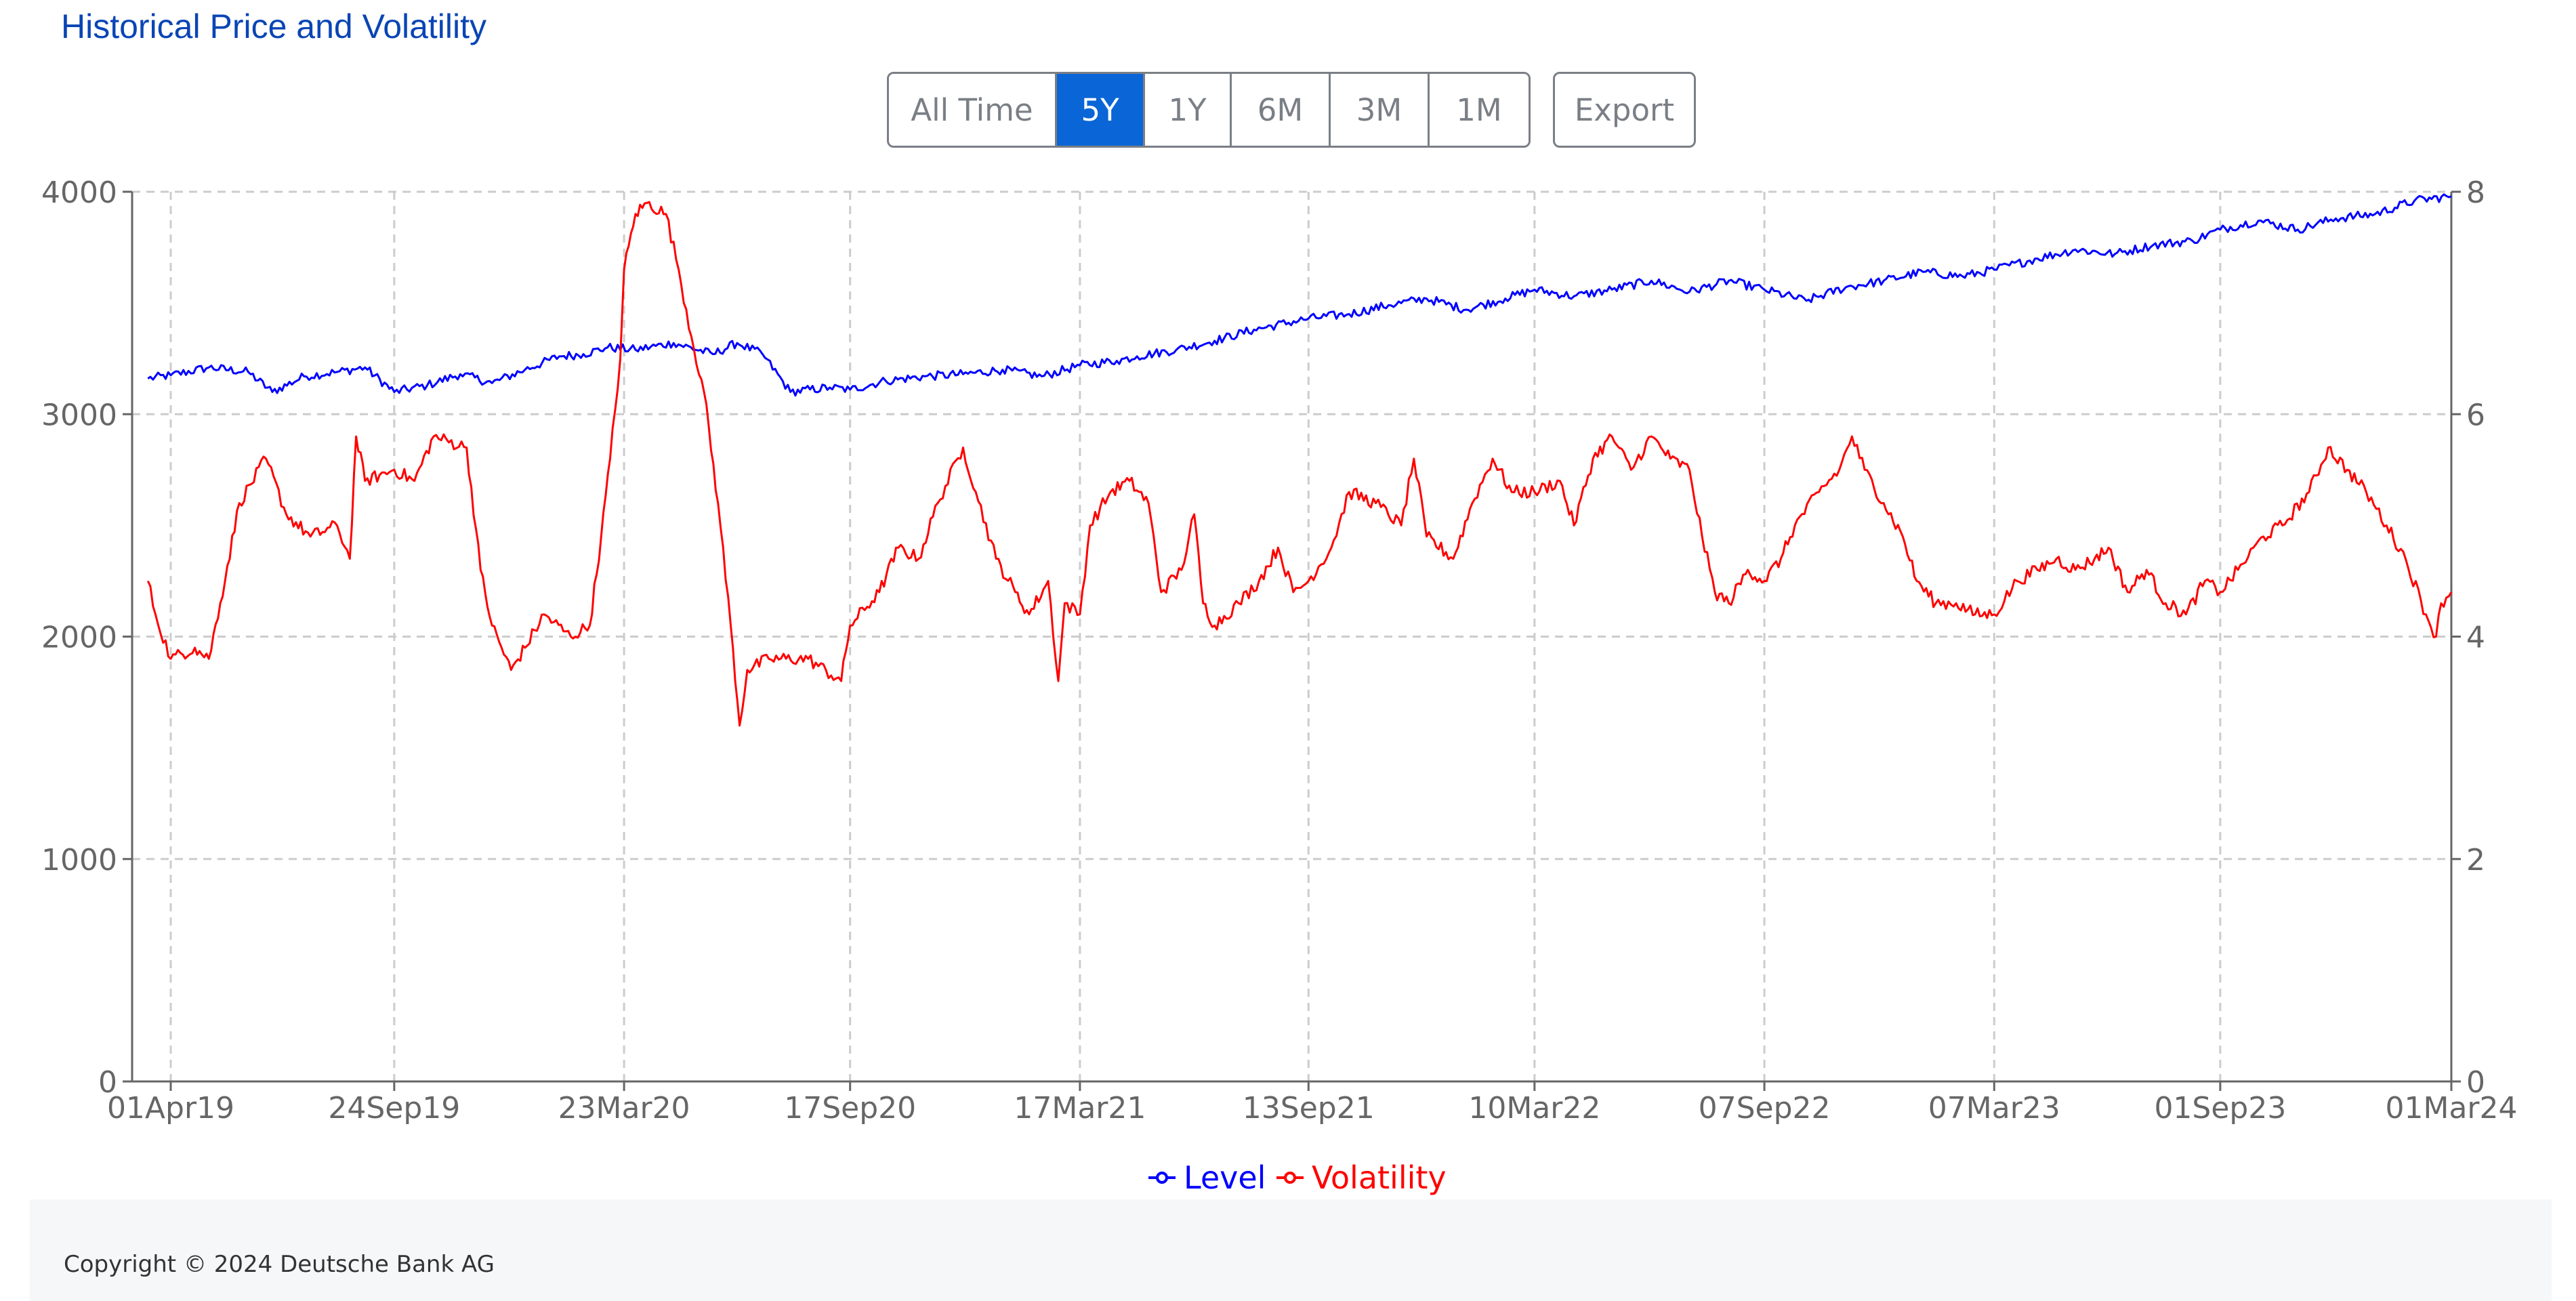 The width and height of the screenshot is (2576, 1301). I want to click on legend-volatility-marker, so click(1290, 1178).